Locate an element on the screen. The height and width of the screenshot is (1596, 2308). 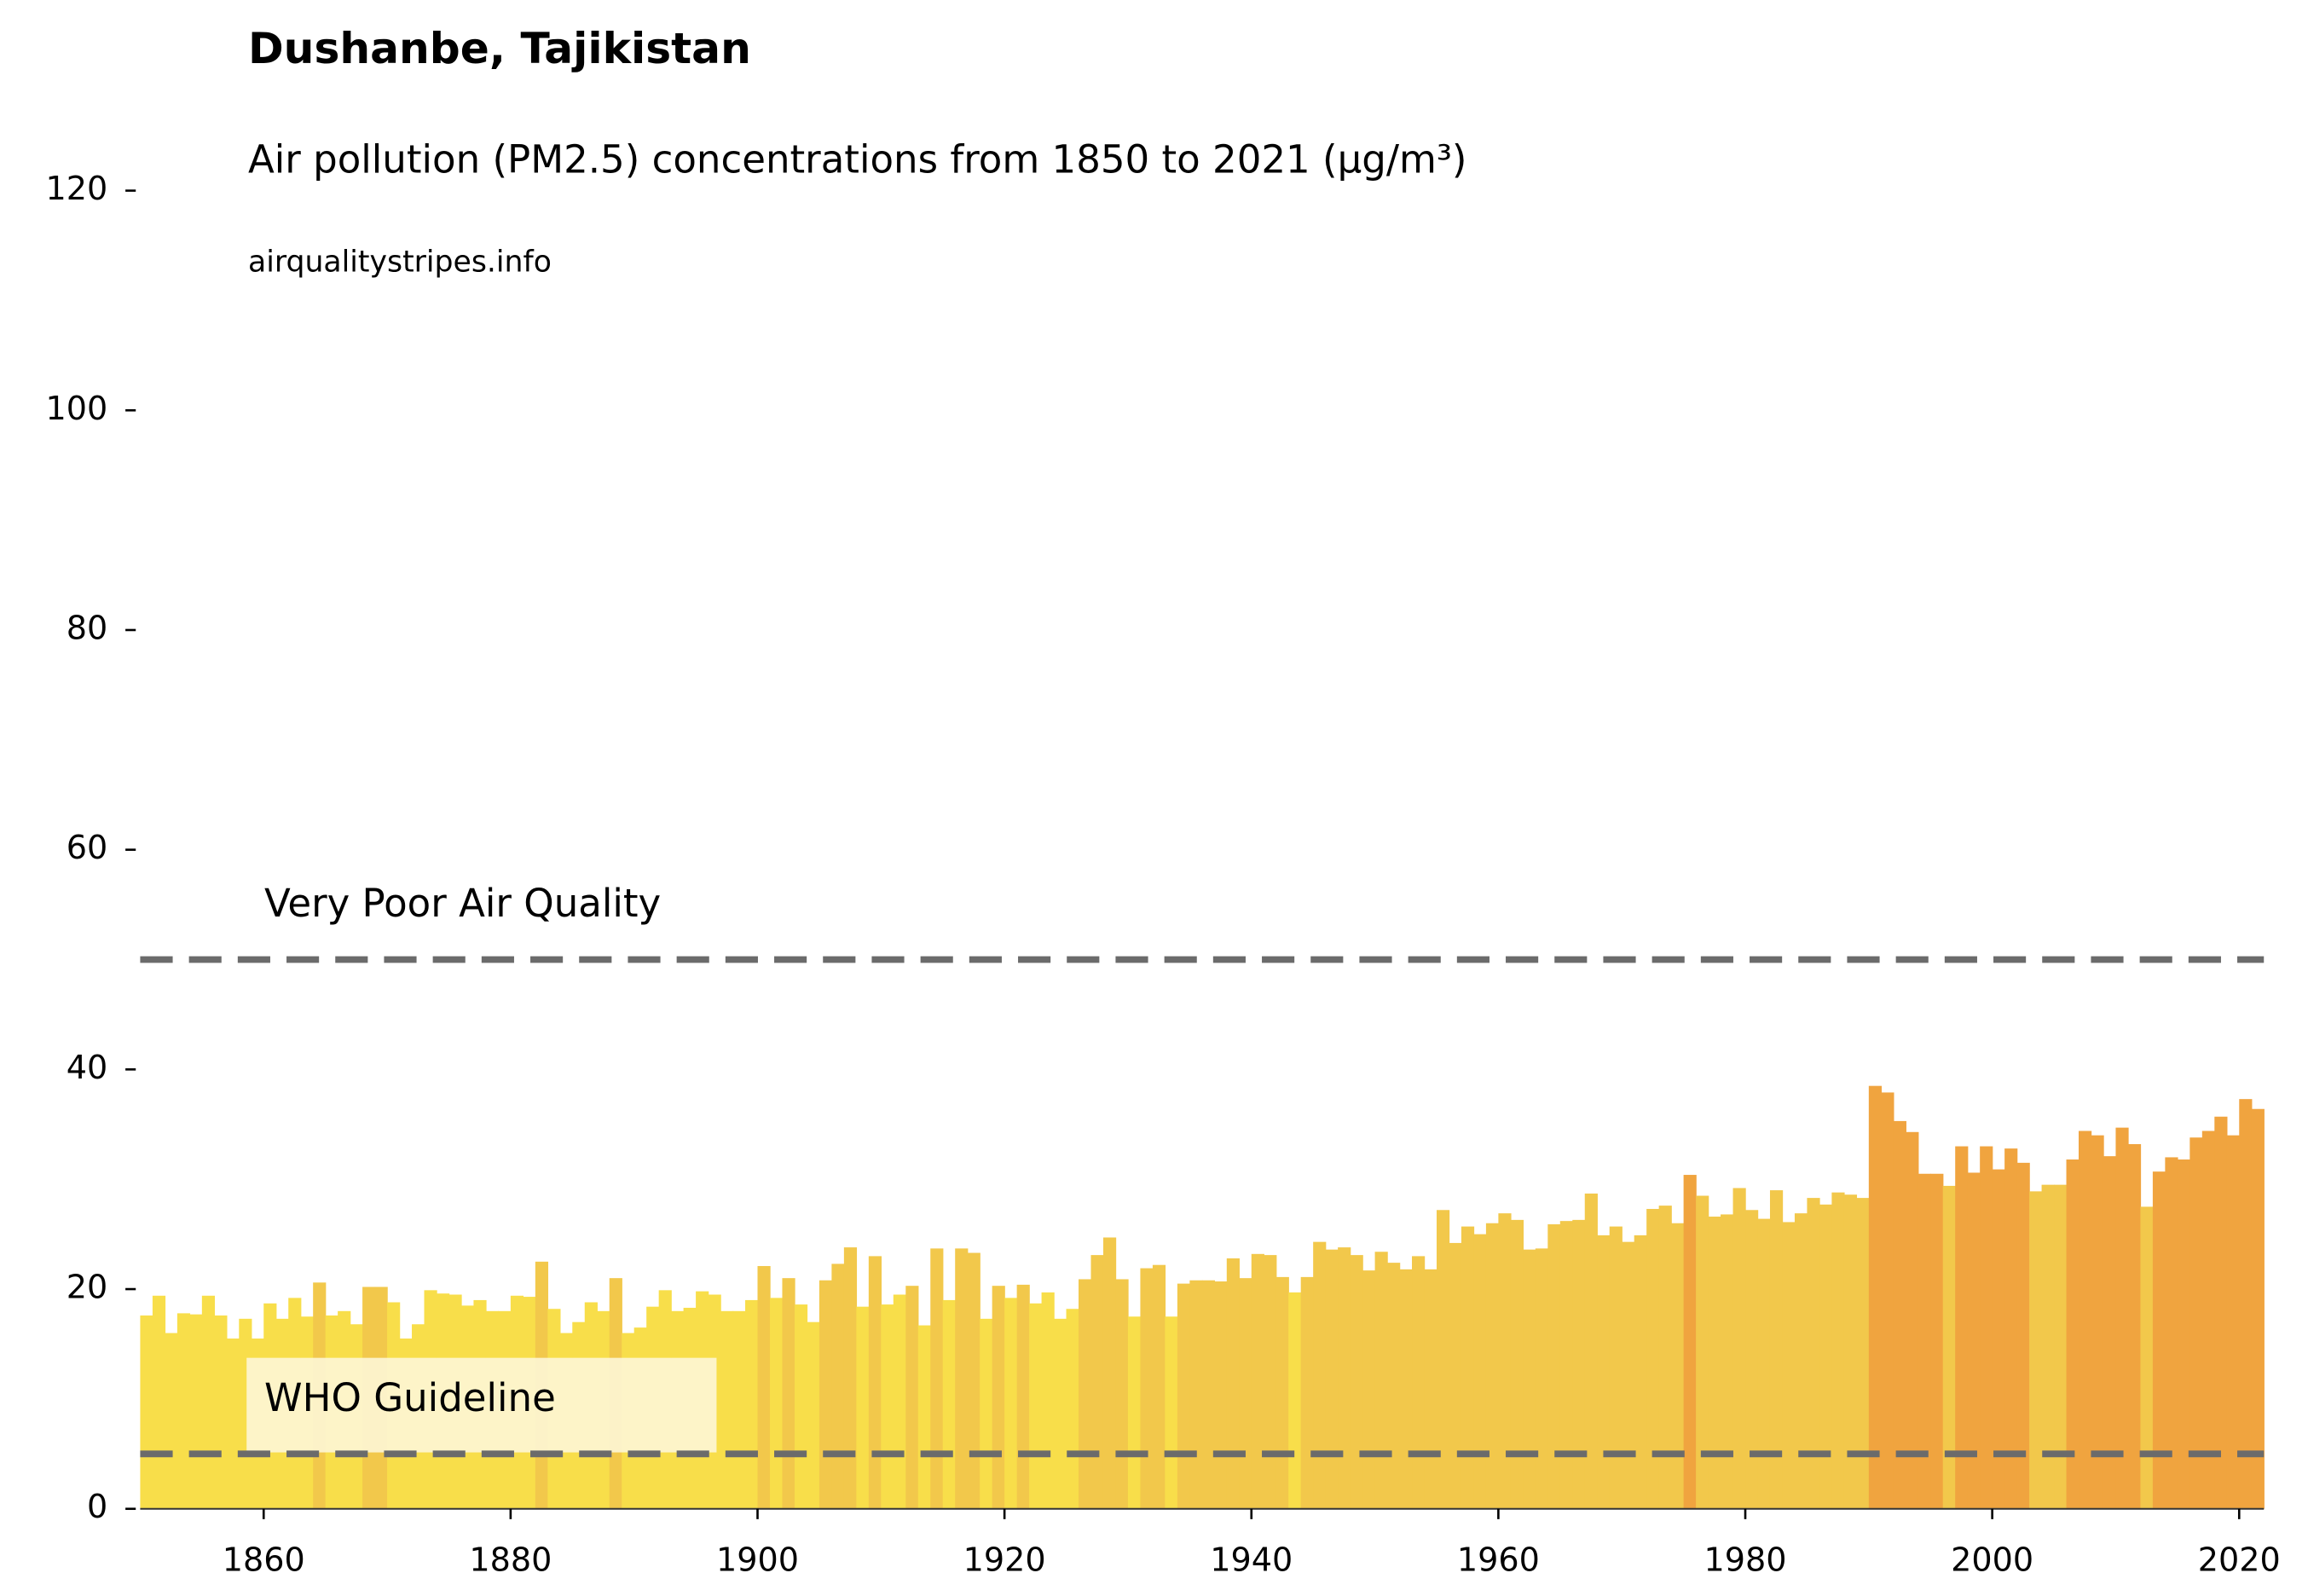
y-tick-label: 100 is located at coordinates (77, 408).